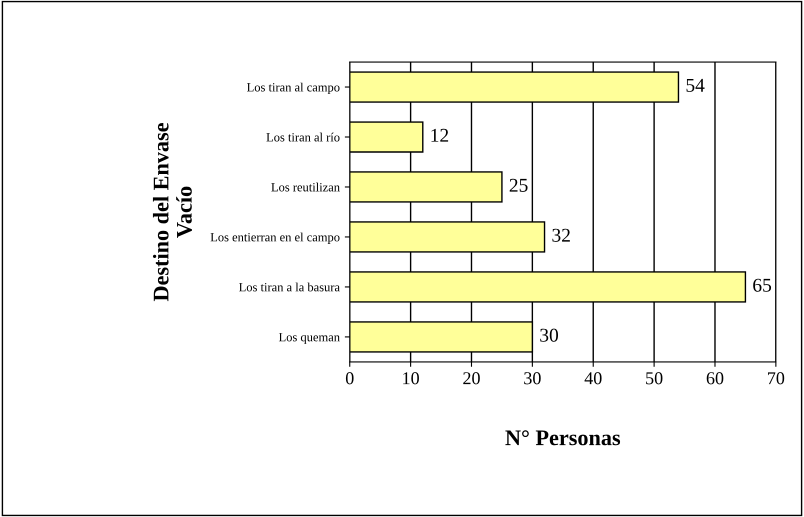 The width and height of the screenshot is (804, 517). I want to click on data-label: 30, so click(549, 335).